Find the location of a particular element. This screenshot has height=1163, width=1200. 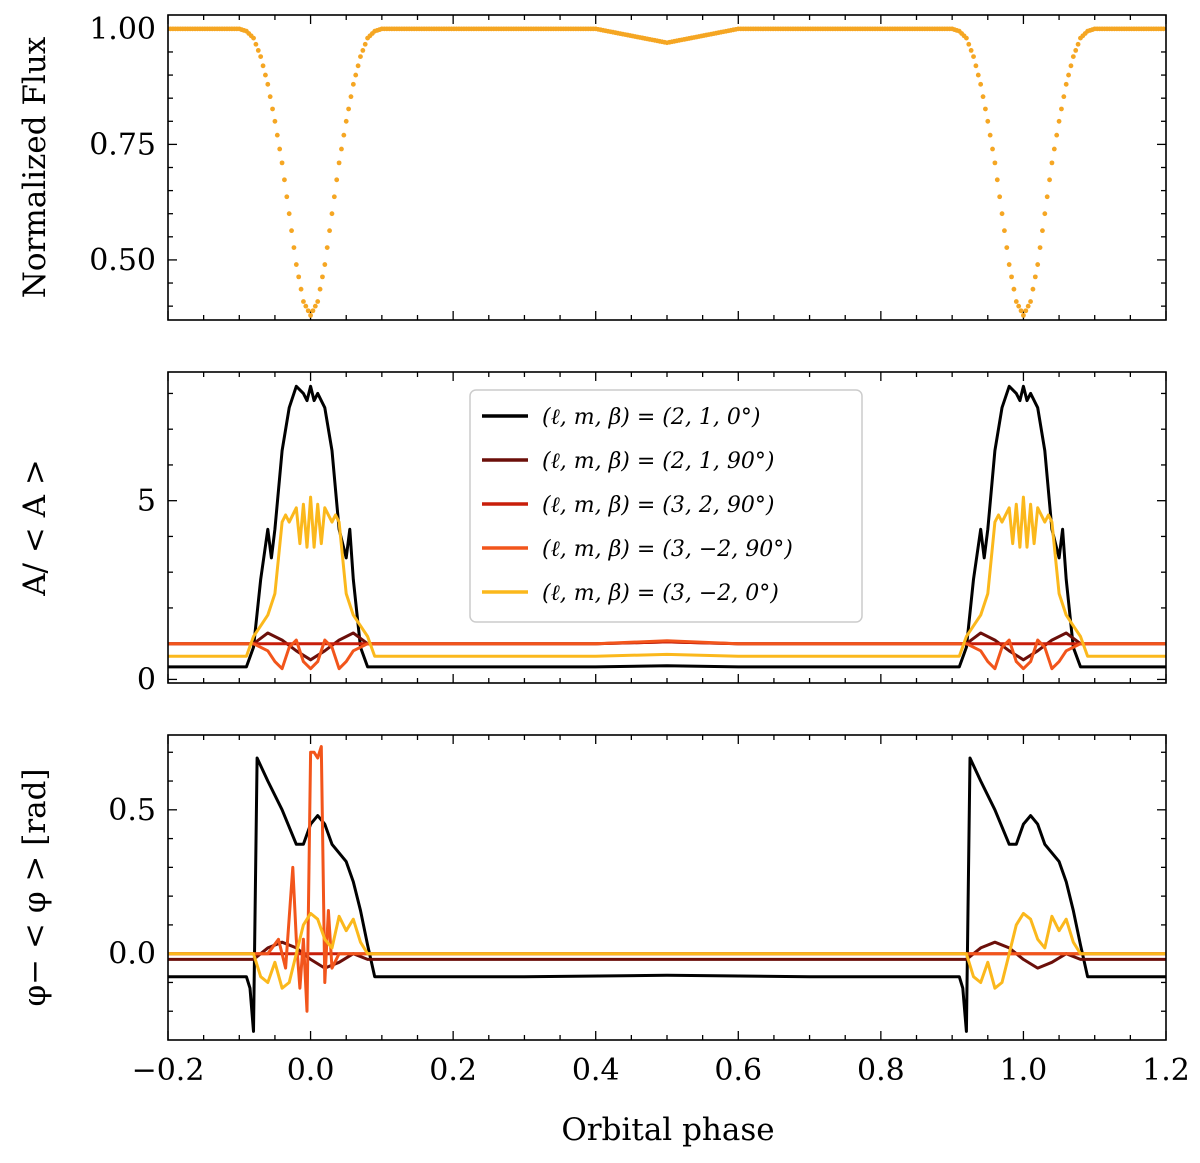

legend-entry: (ℓ, m, β) = (2, 1, 90°) is located at coordinates (658, 461).